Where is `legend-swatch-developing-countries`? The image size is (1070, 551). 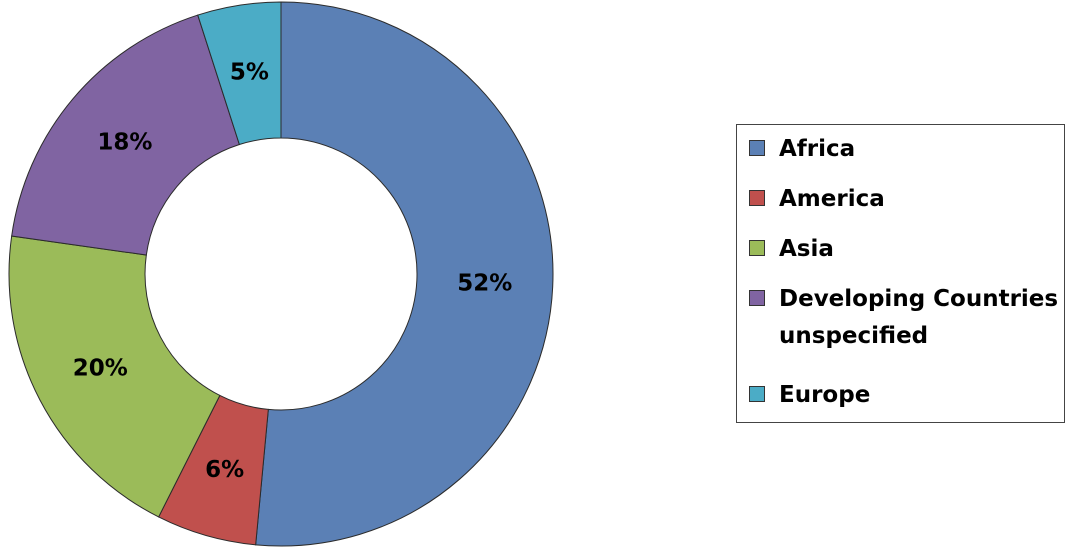 legend-swatch-developing-countries is located at coordinates (757, 298).